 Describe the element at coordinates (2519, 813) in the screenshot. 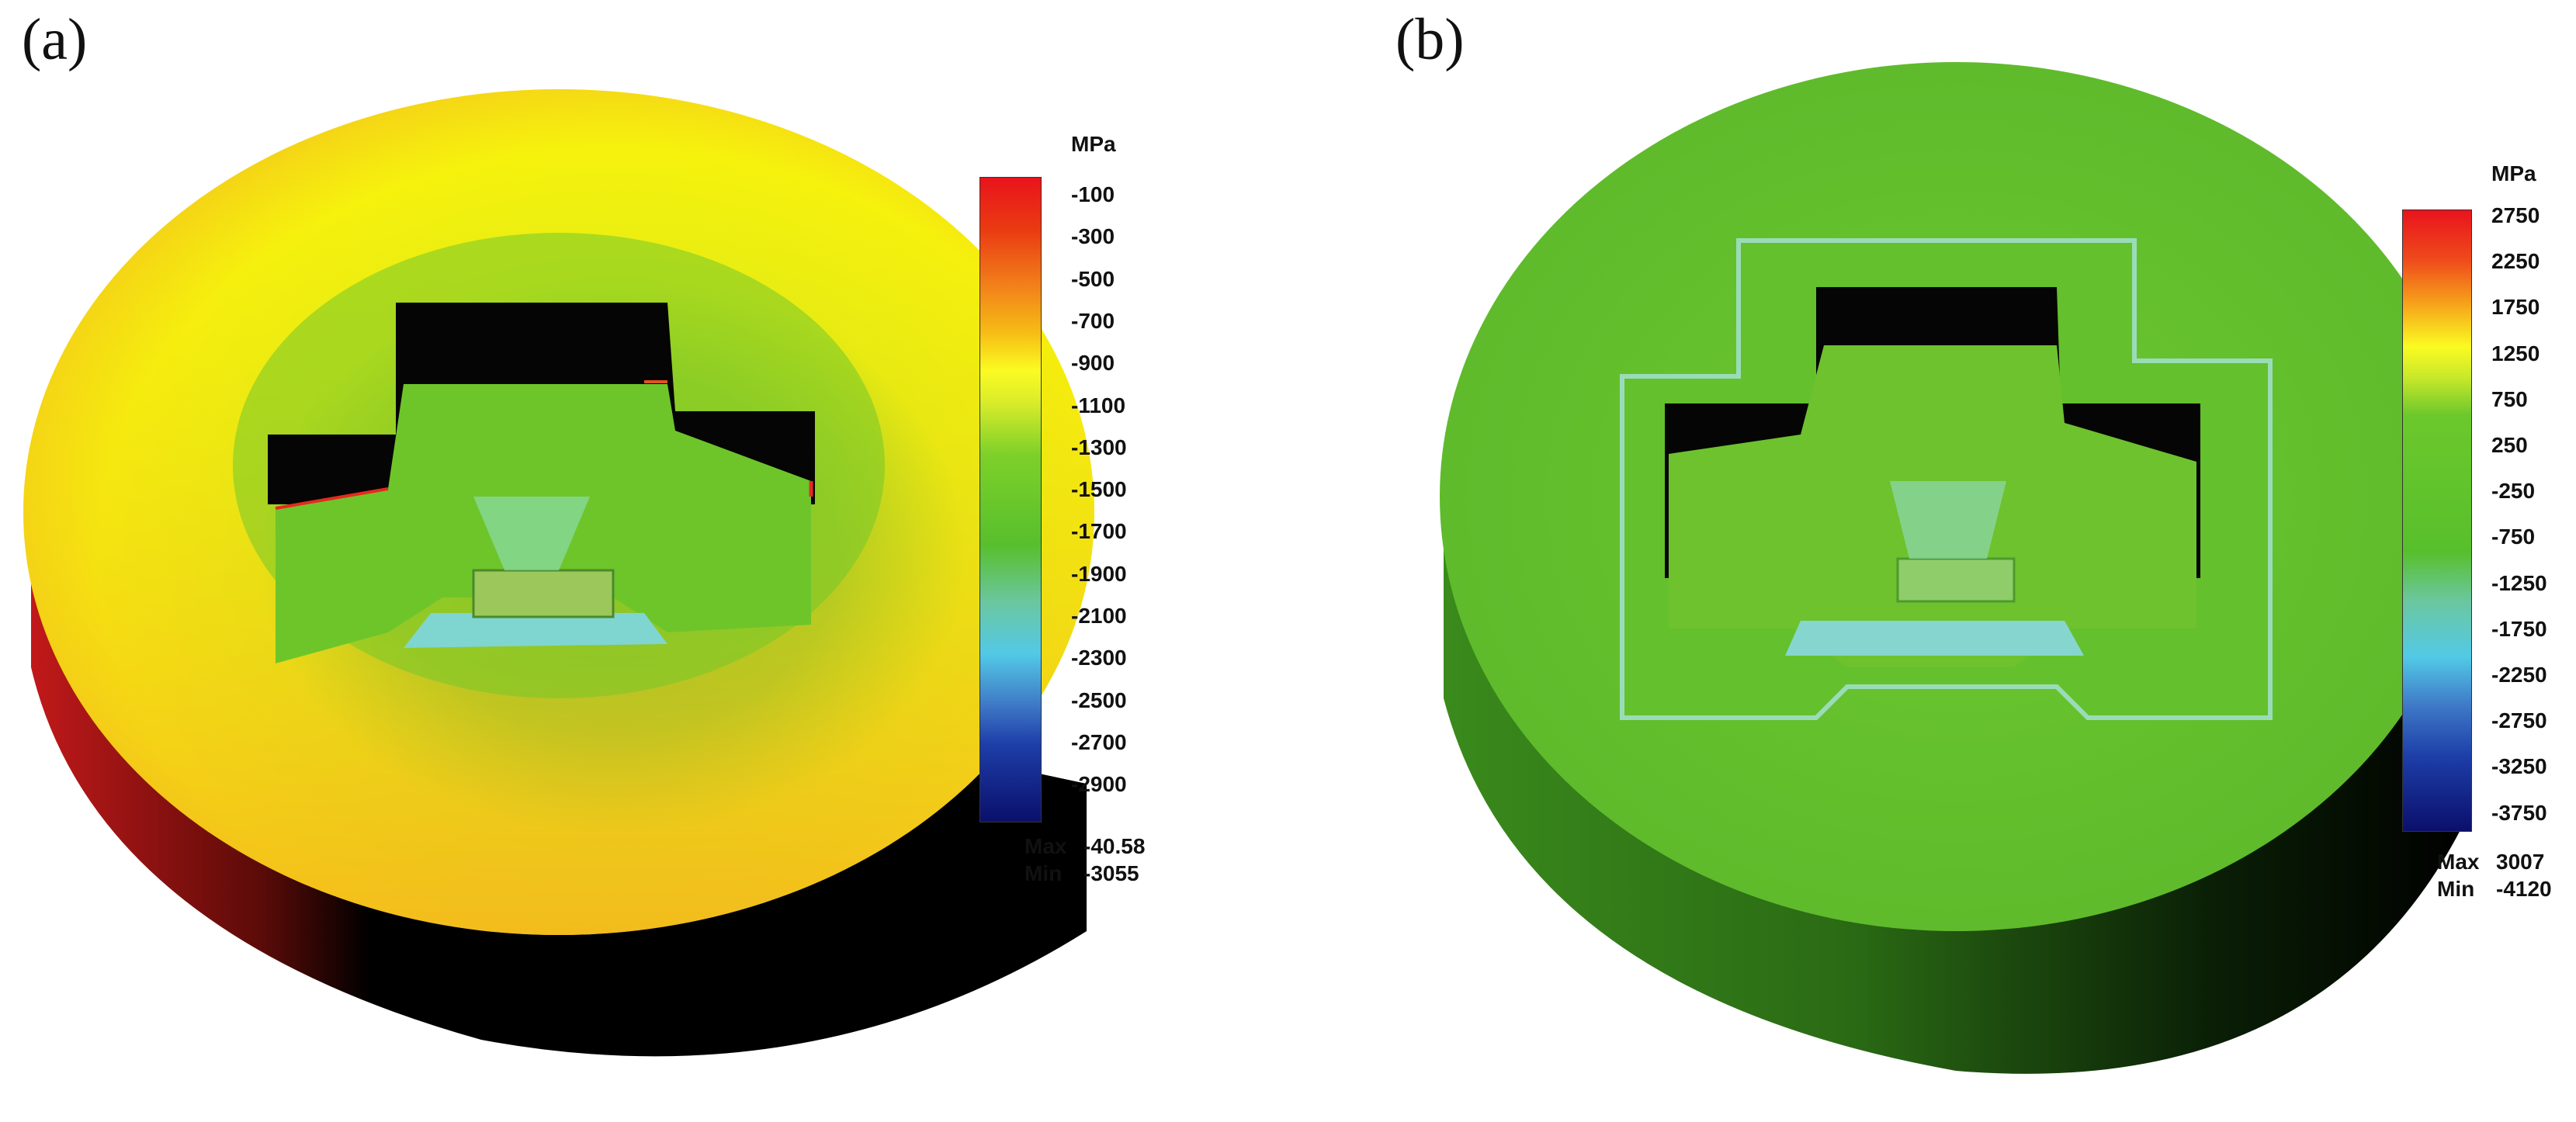

I see `legend-tick-label: -3750` at that location.